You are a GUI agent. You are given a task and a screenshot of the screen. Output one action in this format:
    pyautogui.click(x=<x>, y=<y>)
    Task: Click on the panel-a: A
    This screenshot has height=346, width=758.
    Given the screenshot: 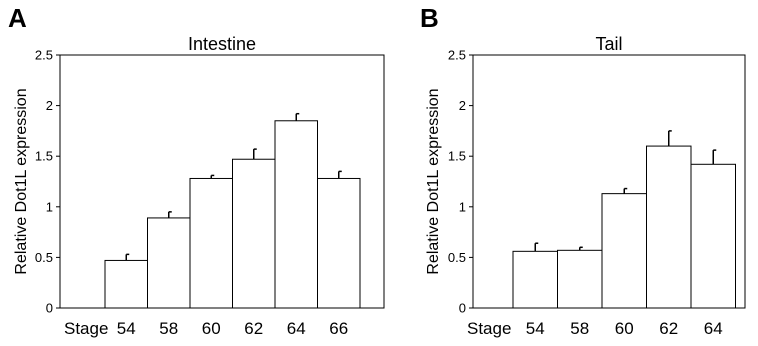 What is the action you would take?
    pyautogui.click(x=17, y=18)
    